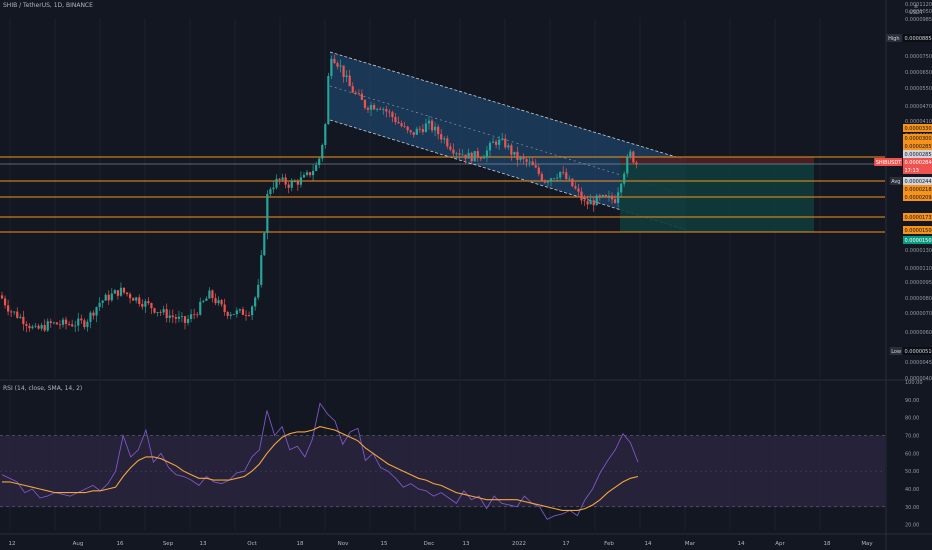 The width and height of the screenshot is (932, 550). Describe the element at coordinates (912, 171) in the screenshot. I see `price-badge-value: 17:13` at that location.